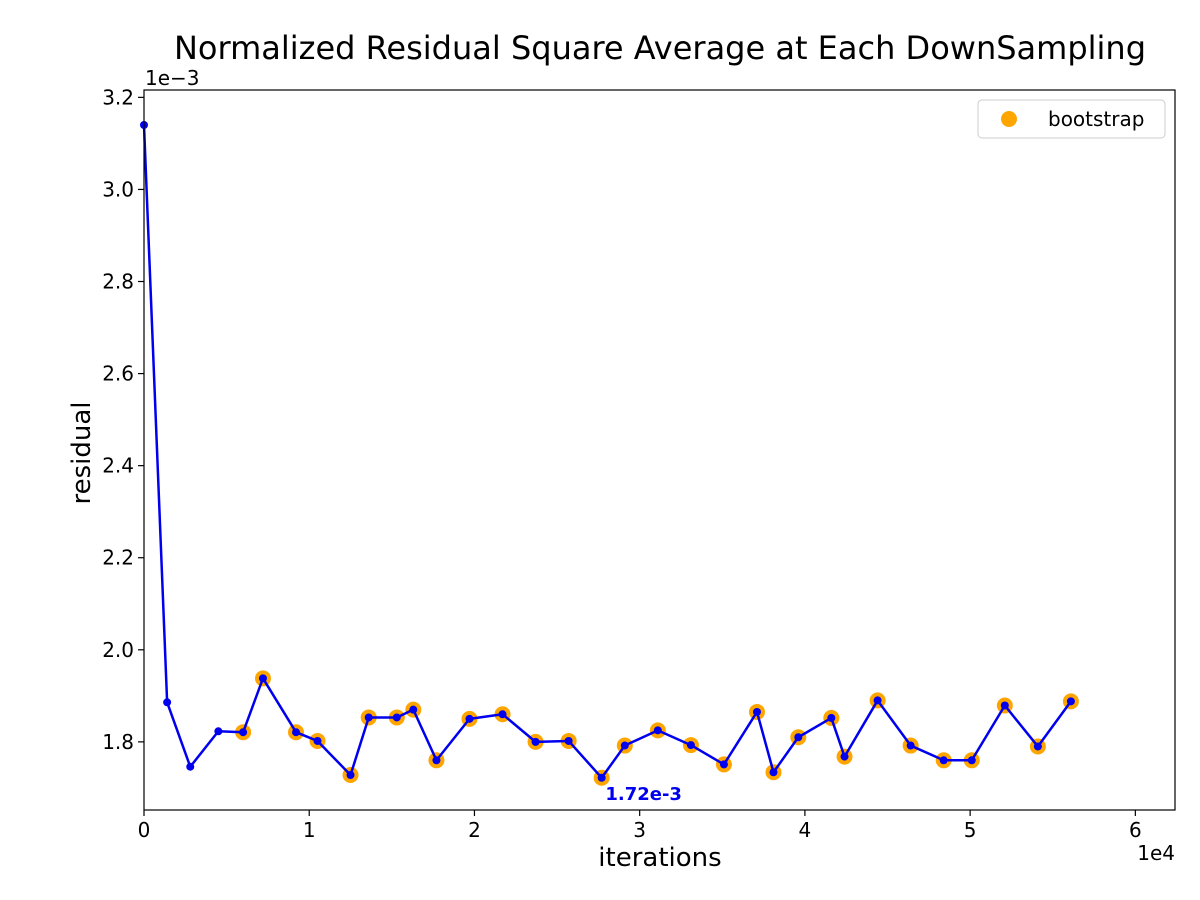 The height and width of the screenshot is (900, 1200). Describe the element at coordinates (1135, 830) in the screenshot. I see `x-tick-label: 6` at that location.